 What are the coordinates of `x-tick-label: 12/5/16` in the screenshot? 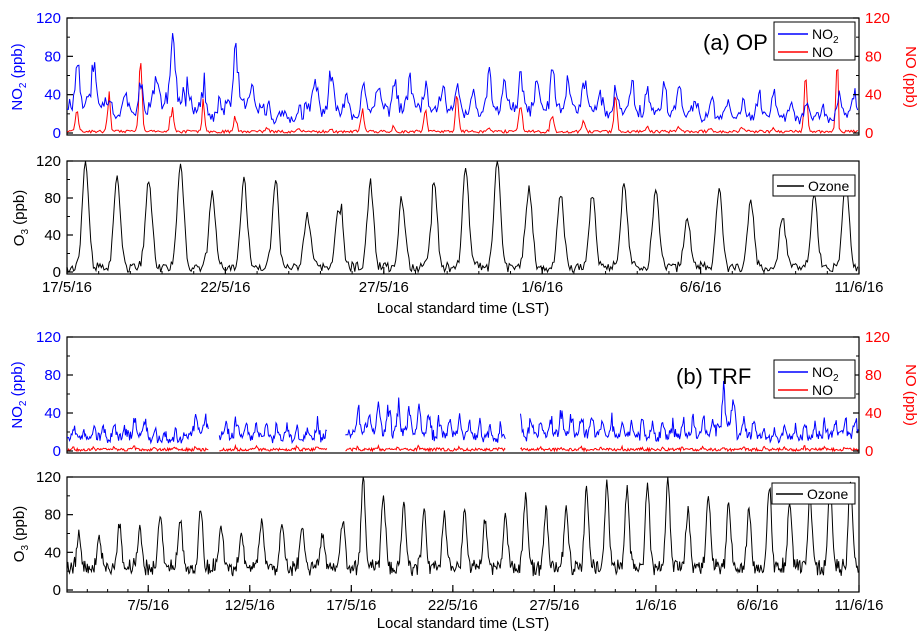 It's located at (250, 605).